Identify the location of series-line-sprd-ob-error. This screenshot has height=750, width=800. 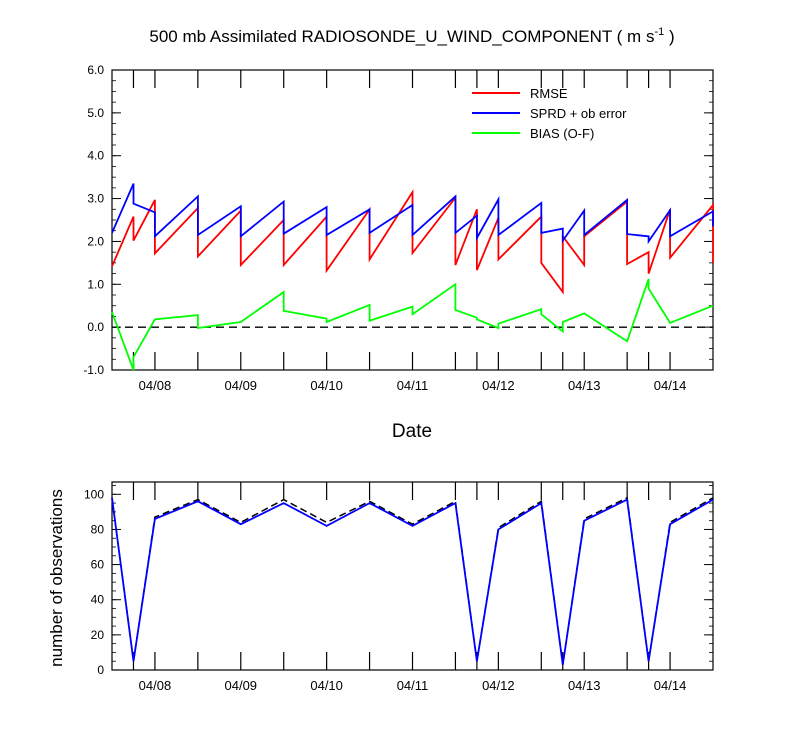
(412, 214).